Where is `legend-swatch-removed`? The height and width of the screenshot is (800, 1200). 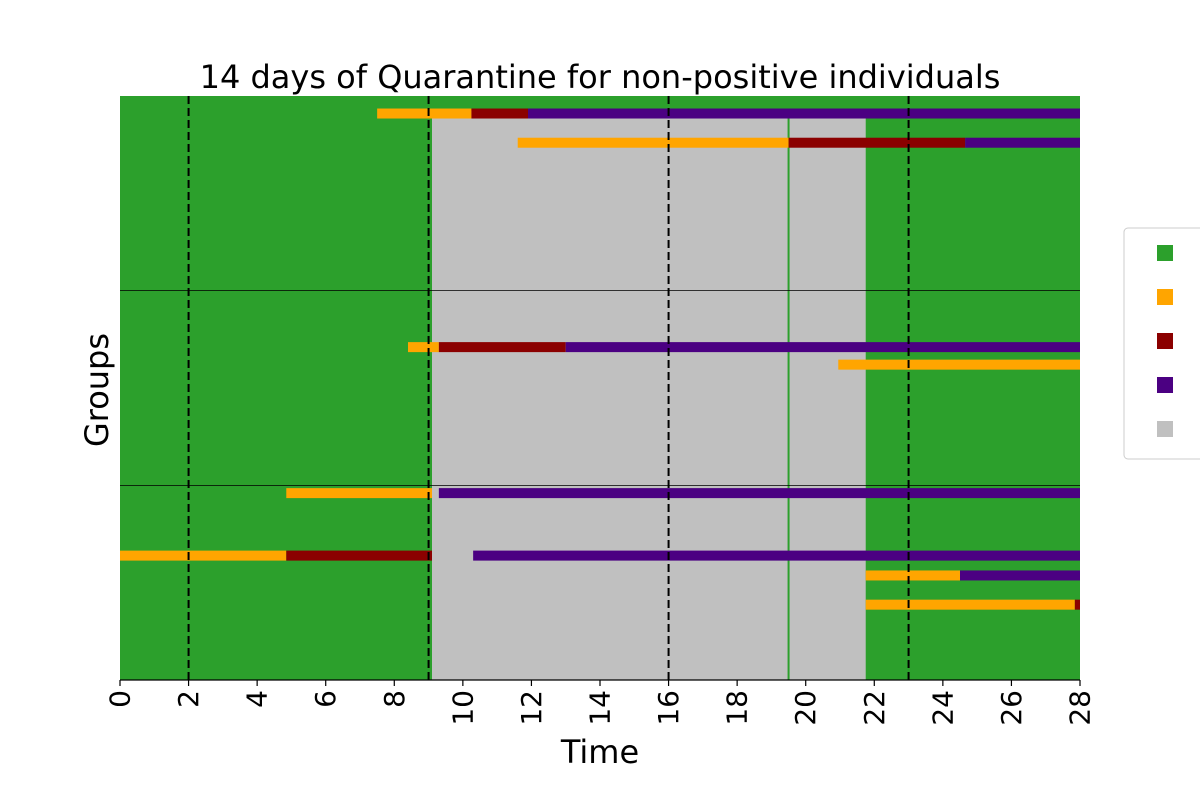
legend-swatch-removed is located at coordinates (1165, 385).